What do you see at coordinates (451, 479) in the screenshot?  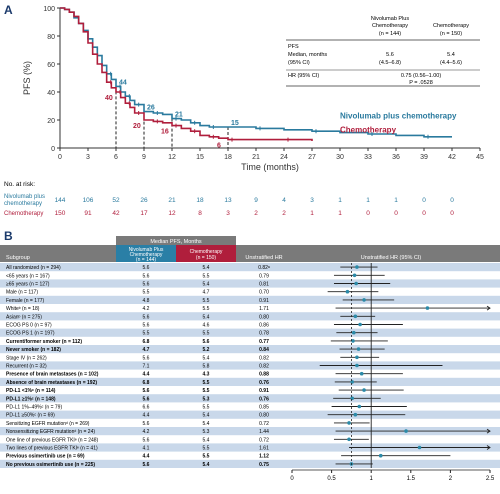 I see `forest-x-tick-label: 2` at bounding box center [451, 479].